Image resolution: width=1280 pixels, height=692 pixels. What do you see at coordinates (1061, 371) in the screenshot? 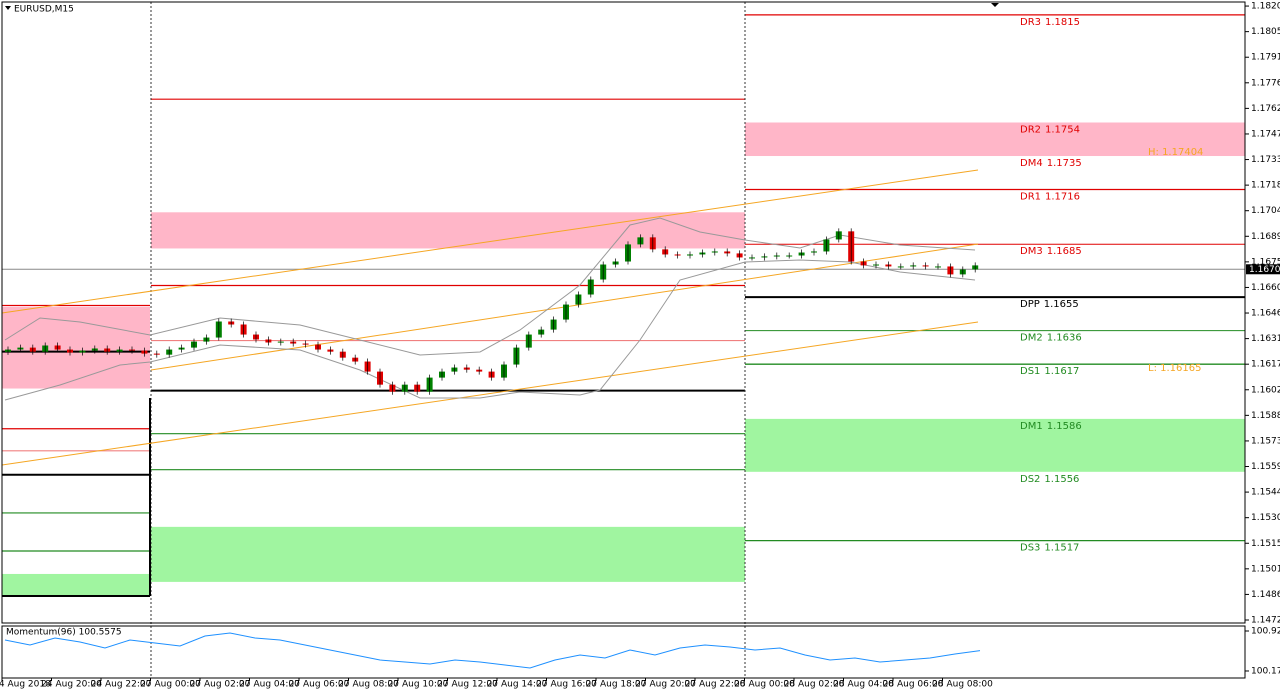
I see `level-value: 1.1617` at bounding box center [1061, 371].